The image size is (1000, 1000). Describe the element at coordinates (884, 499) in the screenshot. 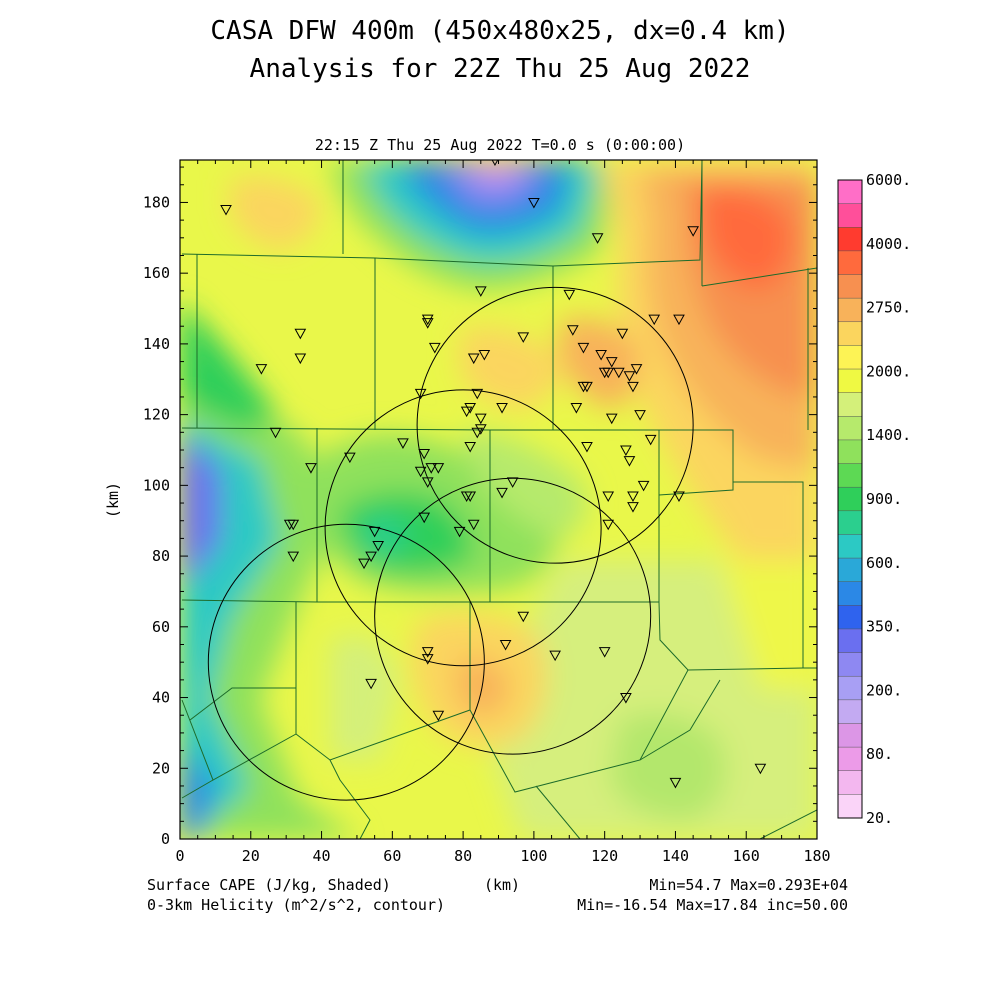

I see `colorbar-label: 900.` at that location.